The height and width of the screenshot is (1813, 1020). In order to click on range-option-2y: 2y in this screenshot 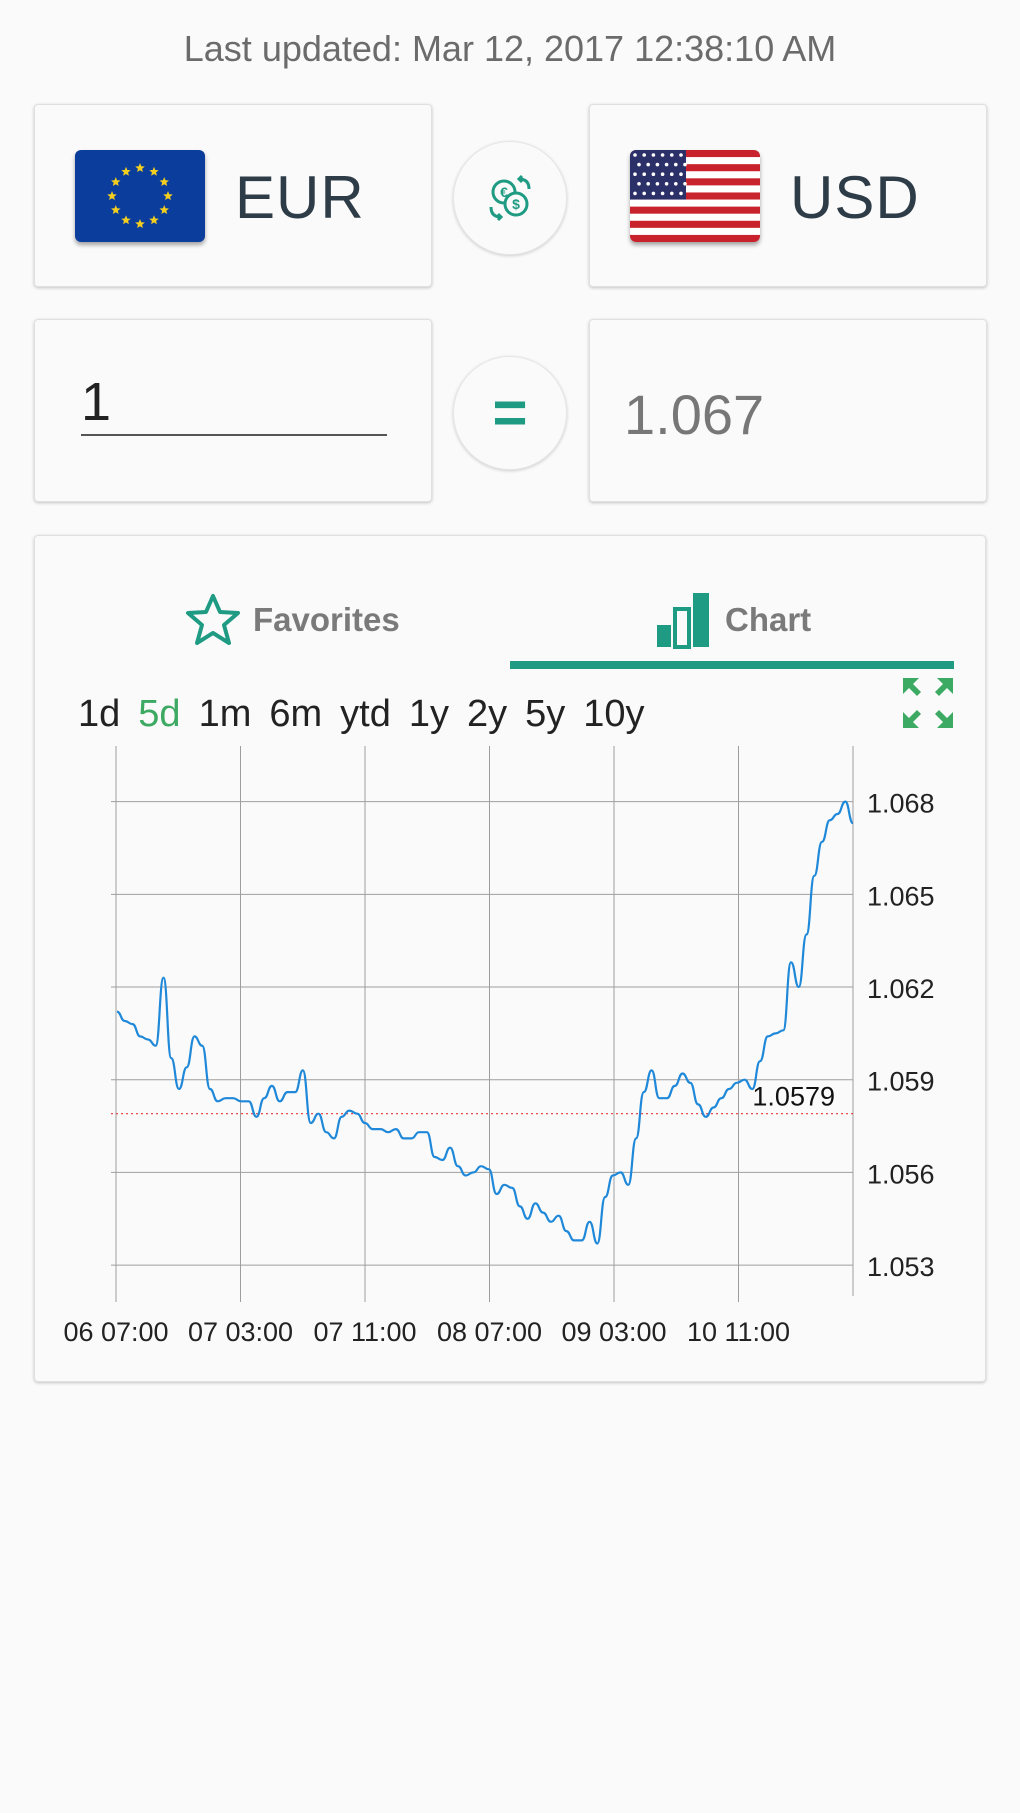, I will do `click(487, 714)`.